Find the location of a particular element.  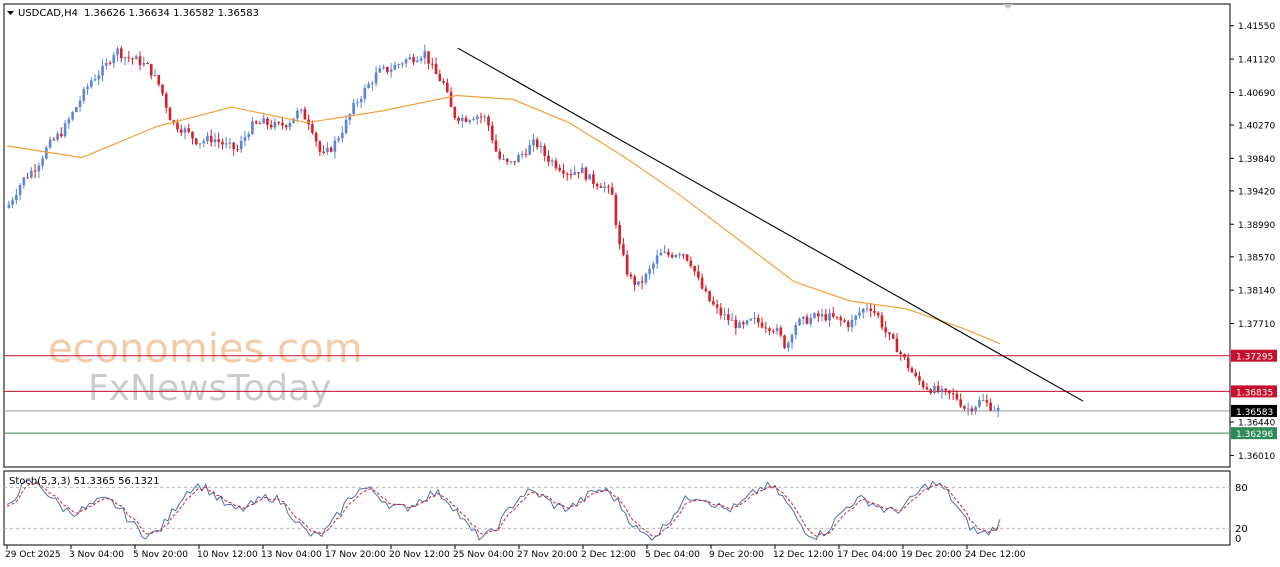

price-tick-label: 1.40690 is located at coordinates (1256, 94).